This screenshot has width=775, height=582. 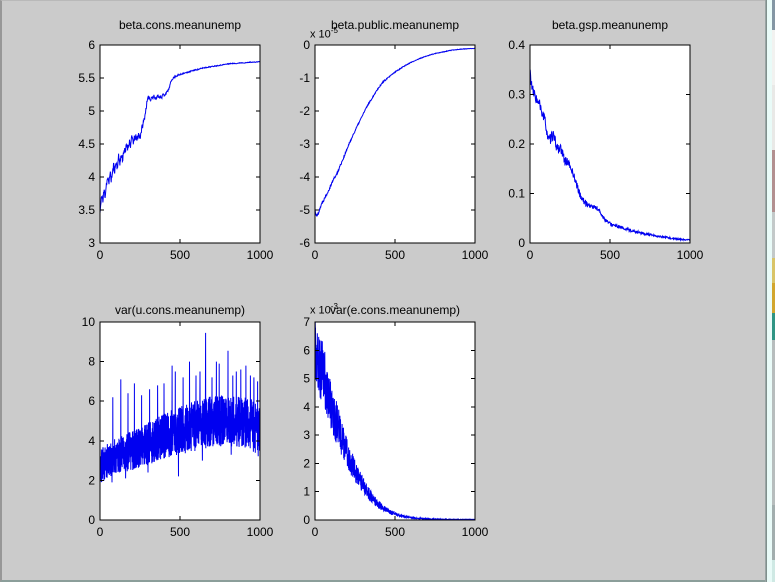 What do you see at coordinates (304, 111) in the screenshot?
I see `svg-text: -2` at bounding box center [304, 111].